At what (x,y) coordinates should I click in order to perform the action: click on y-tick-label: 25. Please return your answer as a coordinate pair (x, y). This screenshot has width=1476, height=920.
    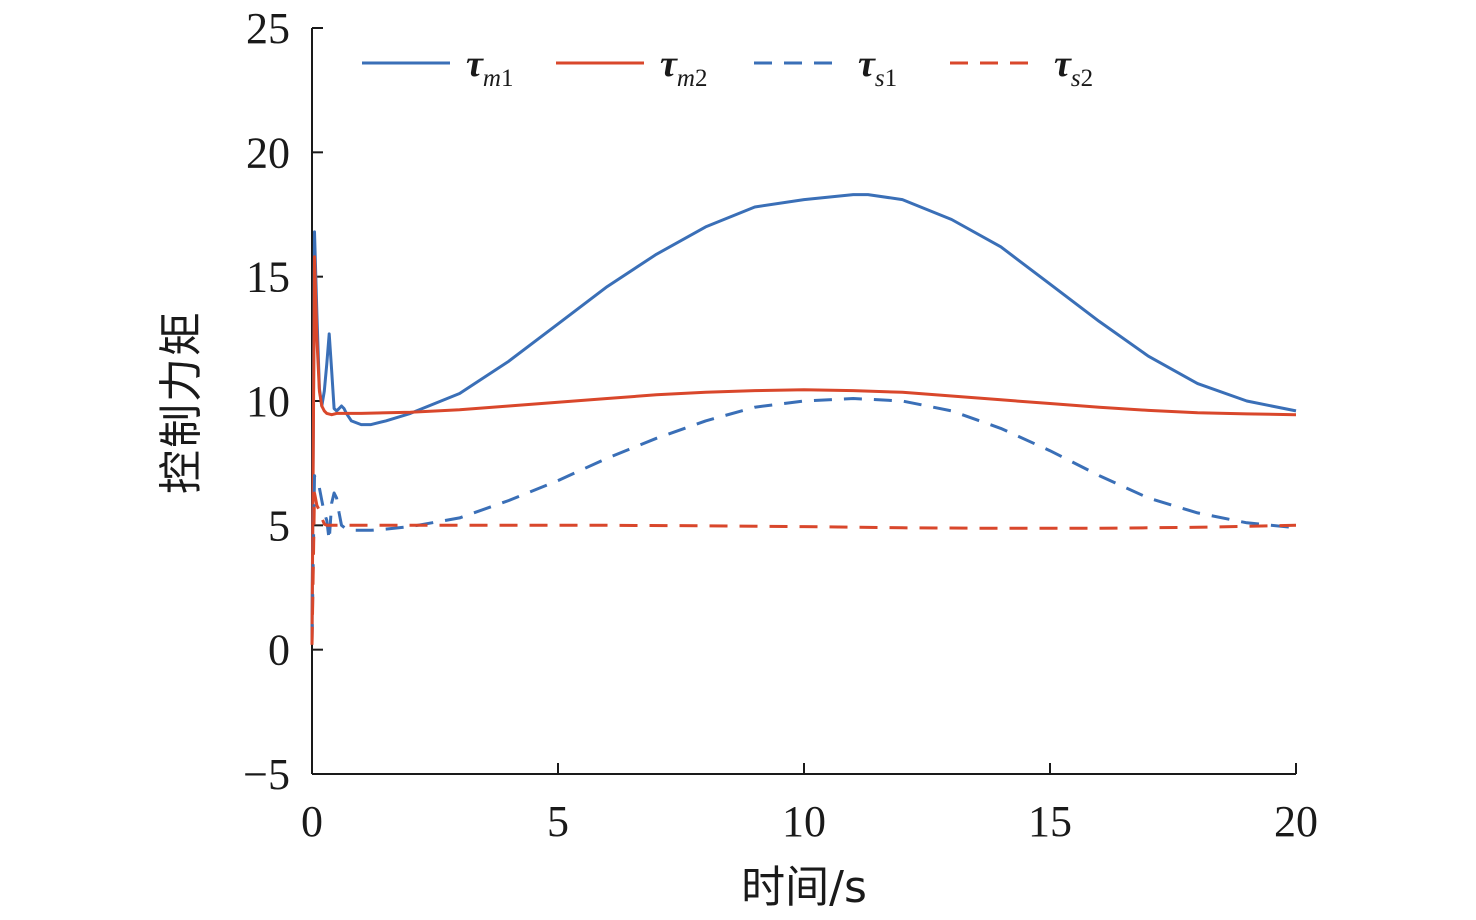
    Looking at the image, I should click on (268, 28).